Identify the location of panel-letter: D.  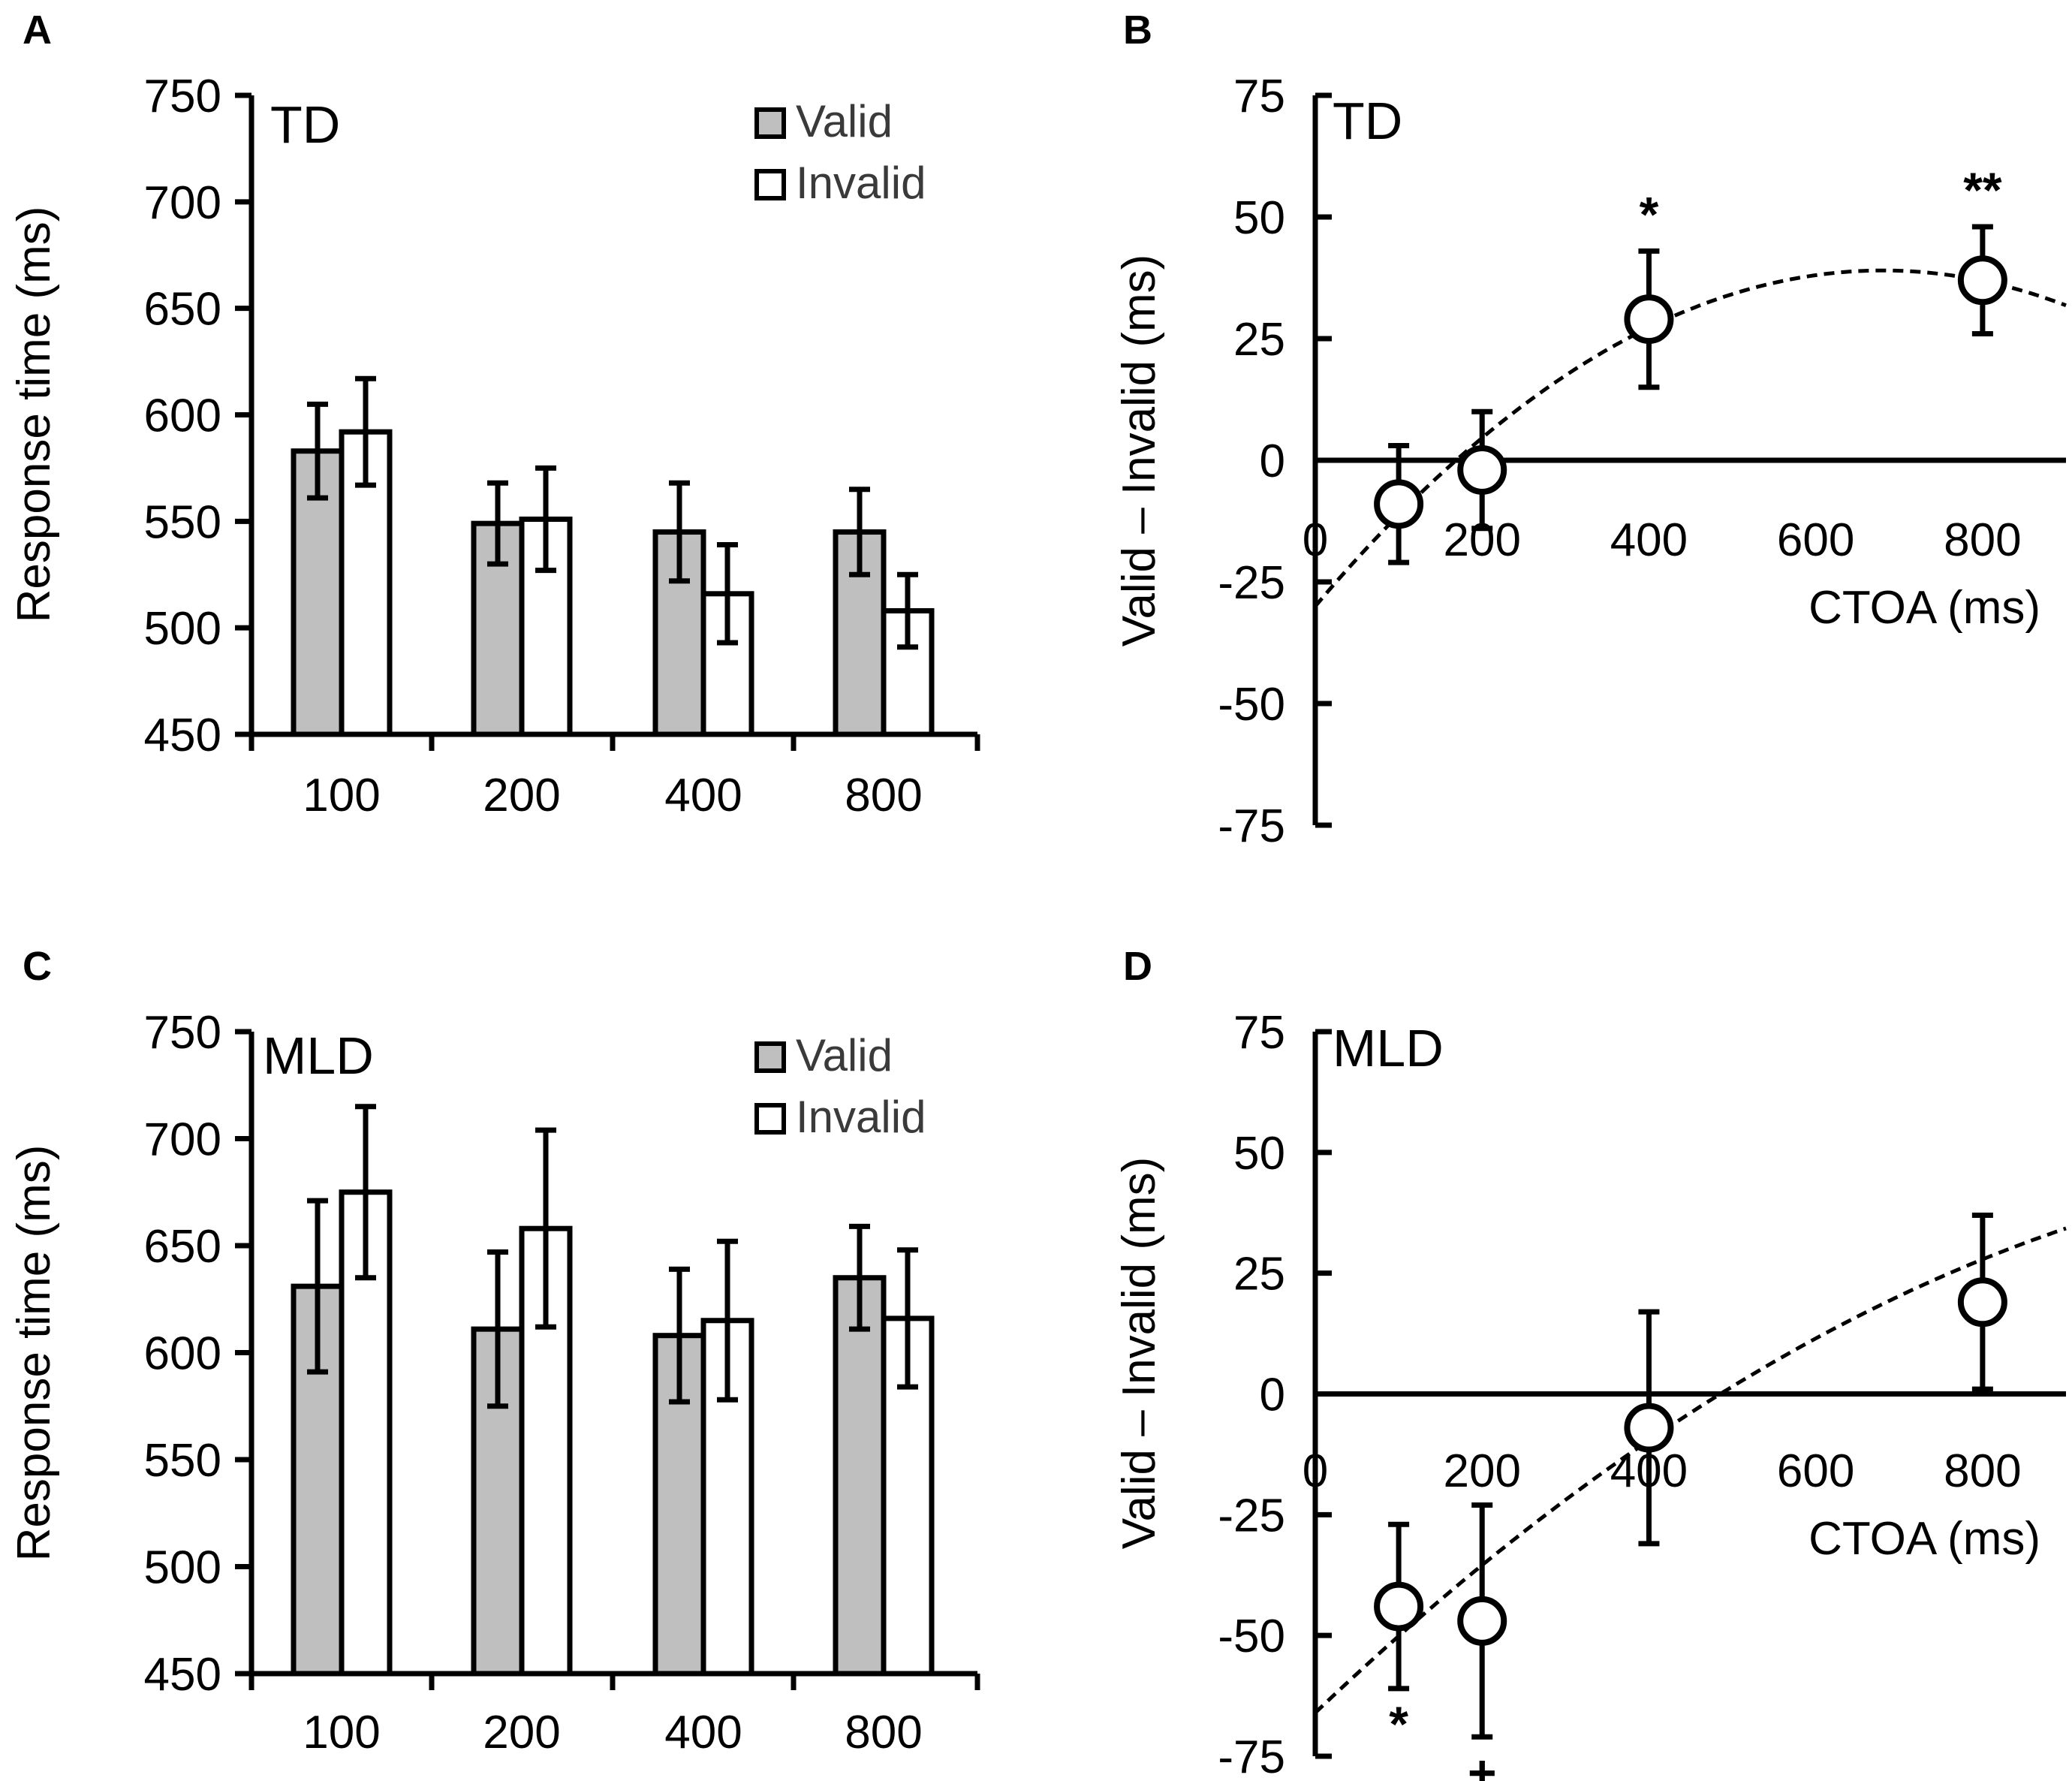
(1137, 966).